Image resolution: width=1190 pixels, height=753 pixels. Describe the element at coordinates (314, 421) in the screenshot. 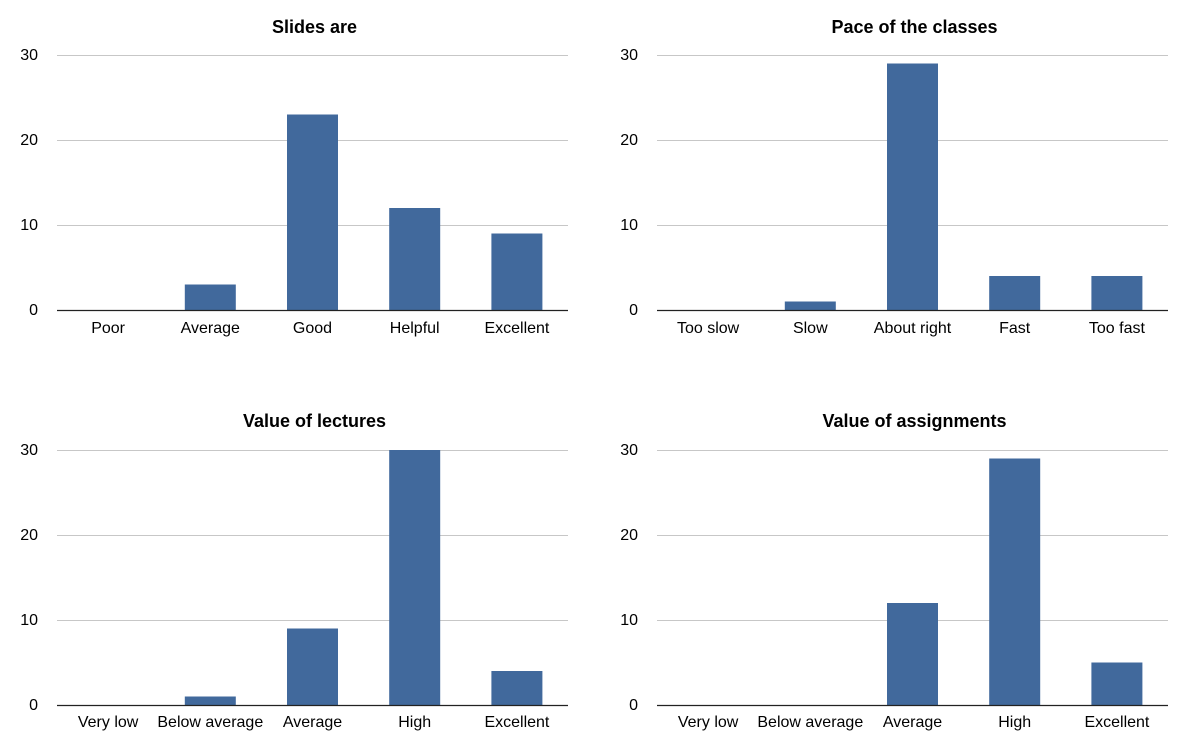

I see `chart-title: Value of lectures` at that location.